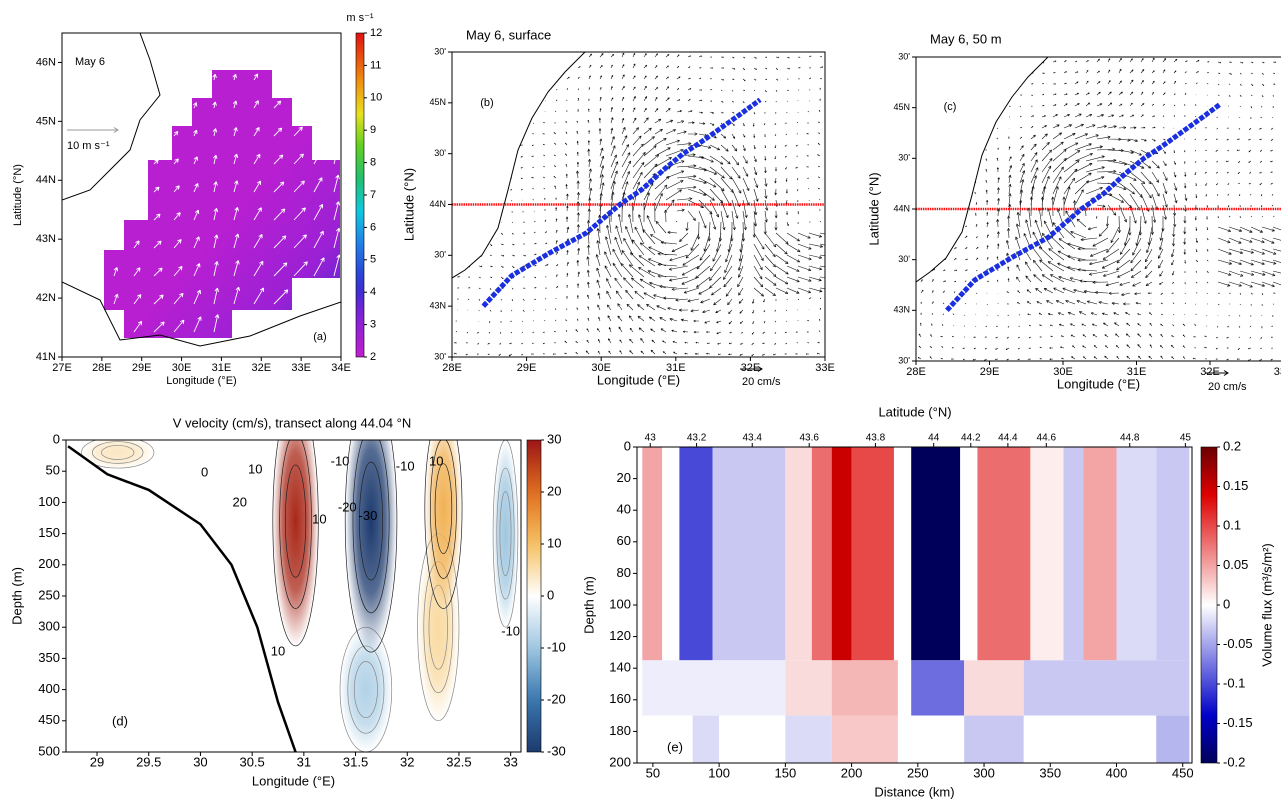 This screenshot has width=1281, height=804. Describe the element at coordinates (982, 170) in the screenshot. I see `land` at that location.